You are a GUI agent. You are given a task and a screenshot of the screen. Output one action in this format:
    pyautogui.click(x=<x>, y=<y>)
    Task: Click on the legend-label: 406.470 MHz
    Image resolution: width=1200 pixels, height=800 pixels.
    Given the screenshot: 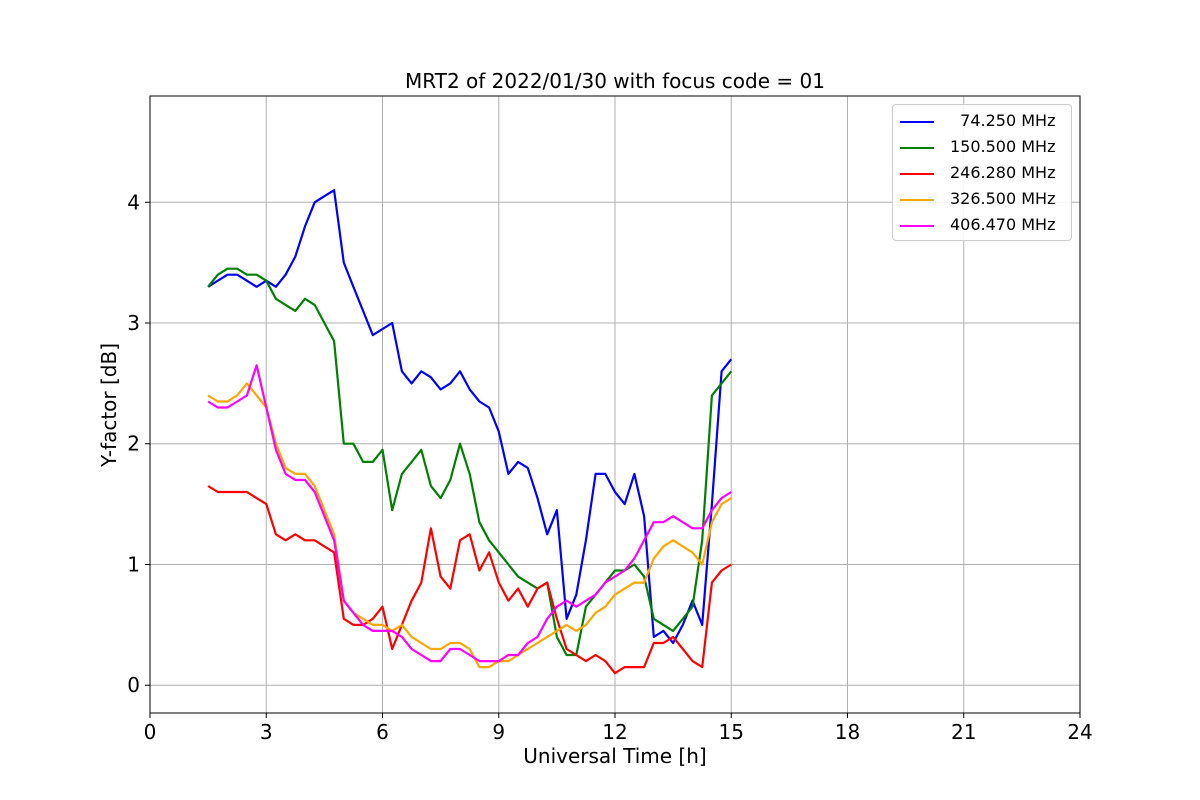 What is the action you would take?
    pyautogui.click(x=1003, y=224)
    